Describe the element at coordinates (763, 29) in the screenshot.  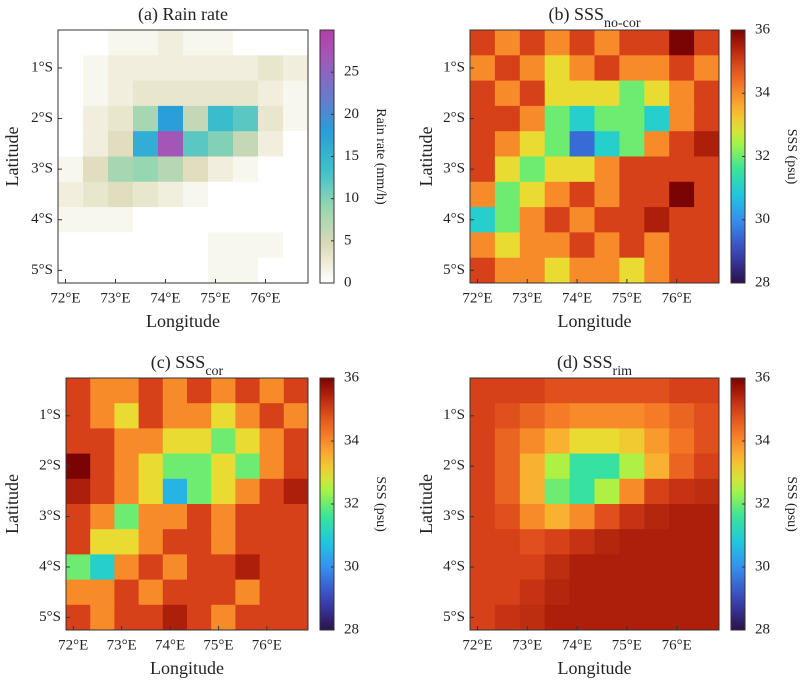
I see `colorbar-tick-label: 36` at that location.